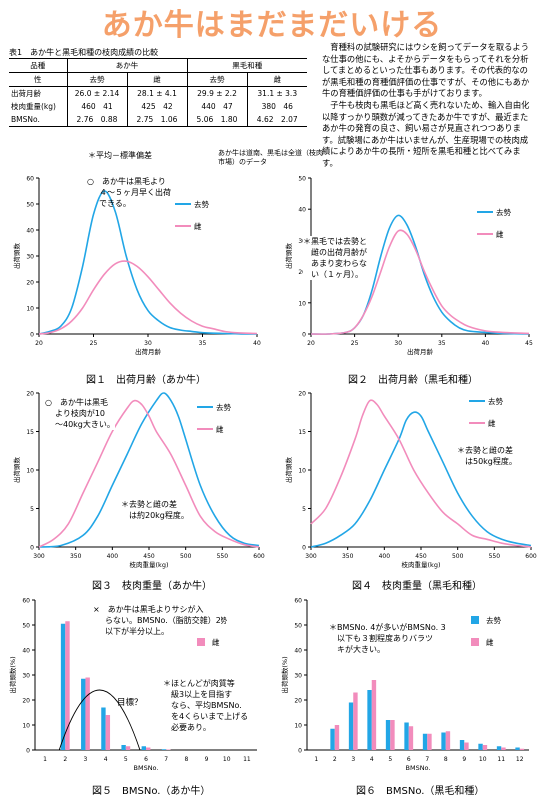 Image resolution: width=544 pixels, height=799 pixels. What do you see at coordinates (149, 470) in the screenshot?
I see `series-line-steer` at bounding box center [149, 470].